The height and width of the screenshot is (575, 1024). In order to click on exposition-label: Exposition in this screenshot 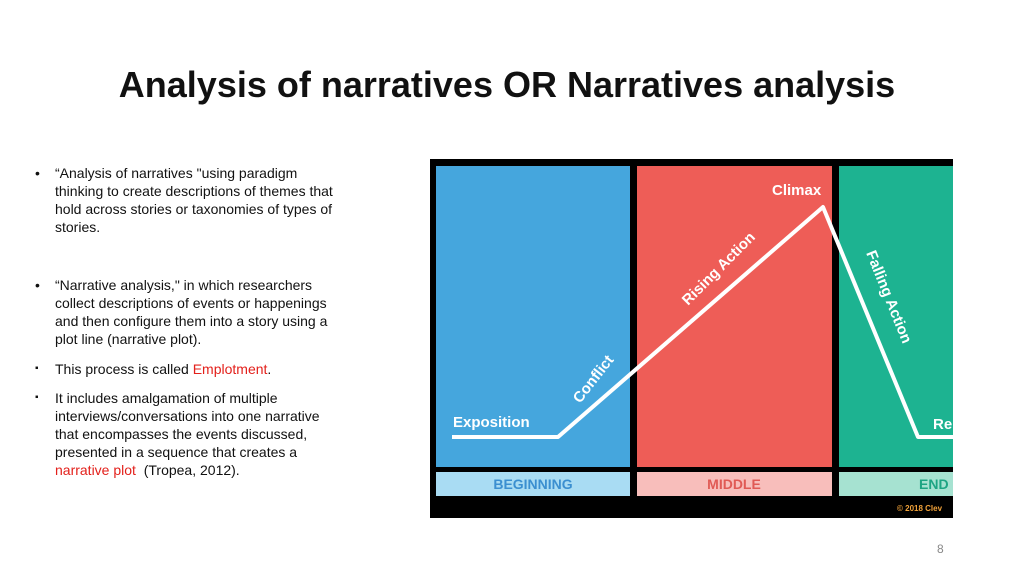, I will do `click(491, 422)`.